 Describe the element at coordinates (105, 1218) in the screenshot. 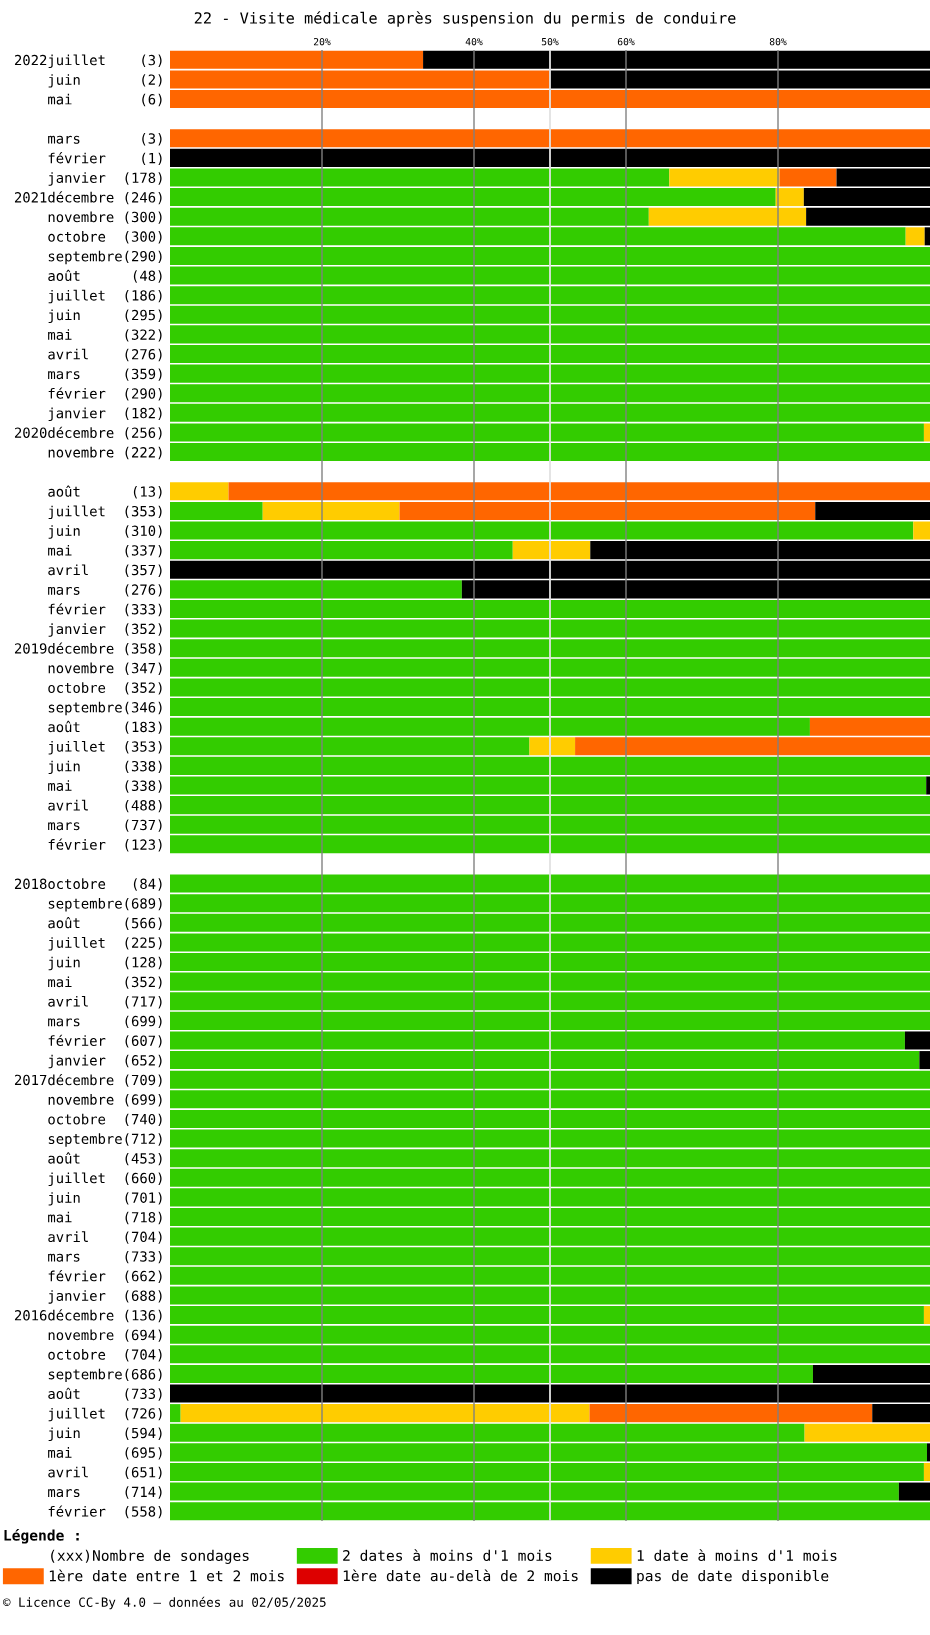

I see `y-tick-label: mai (718)` at that location.